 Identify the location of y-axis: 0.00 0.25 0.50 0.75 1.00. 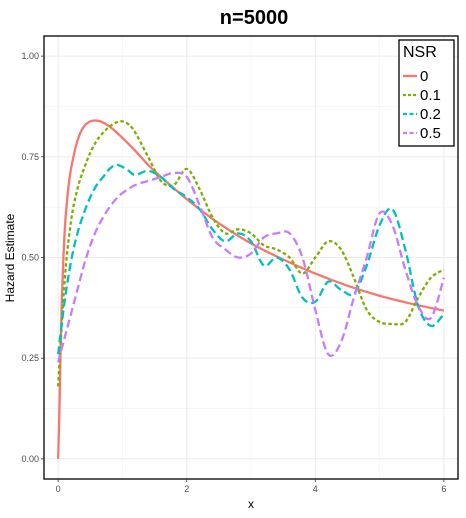
(32, 257).